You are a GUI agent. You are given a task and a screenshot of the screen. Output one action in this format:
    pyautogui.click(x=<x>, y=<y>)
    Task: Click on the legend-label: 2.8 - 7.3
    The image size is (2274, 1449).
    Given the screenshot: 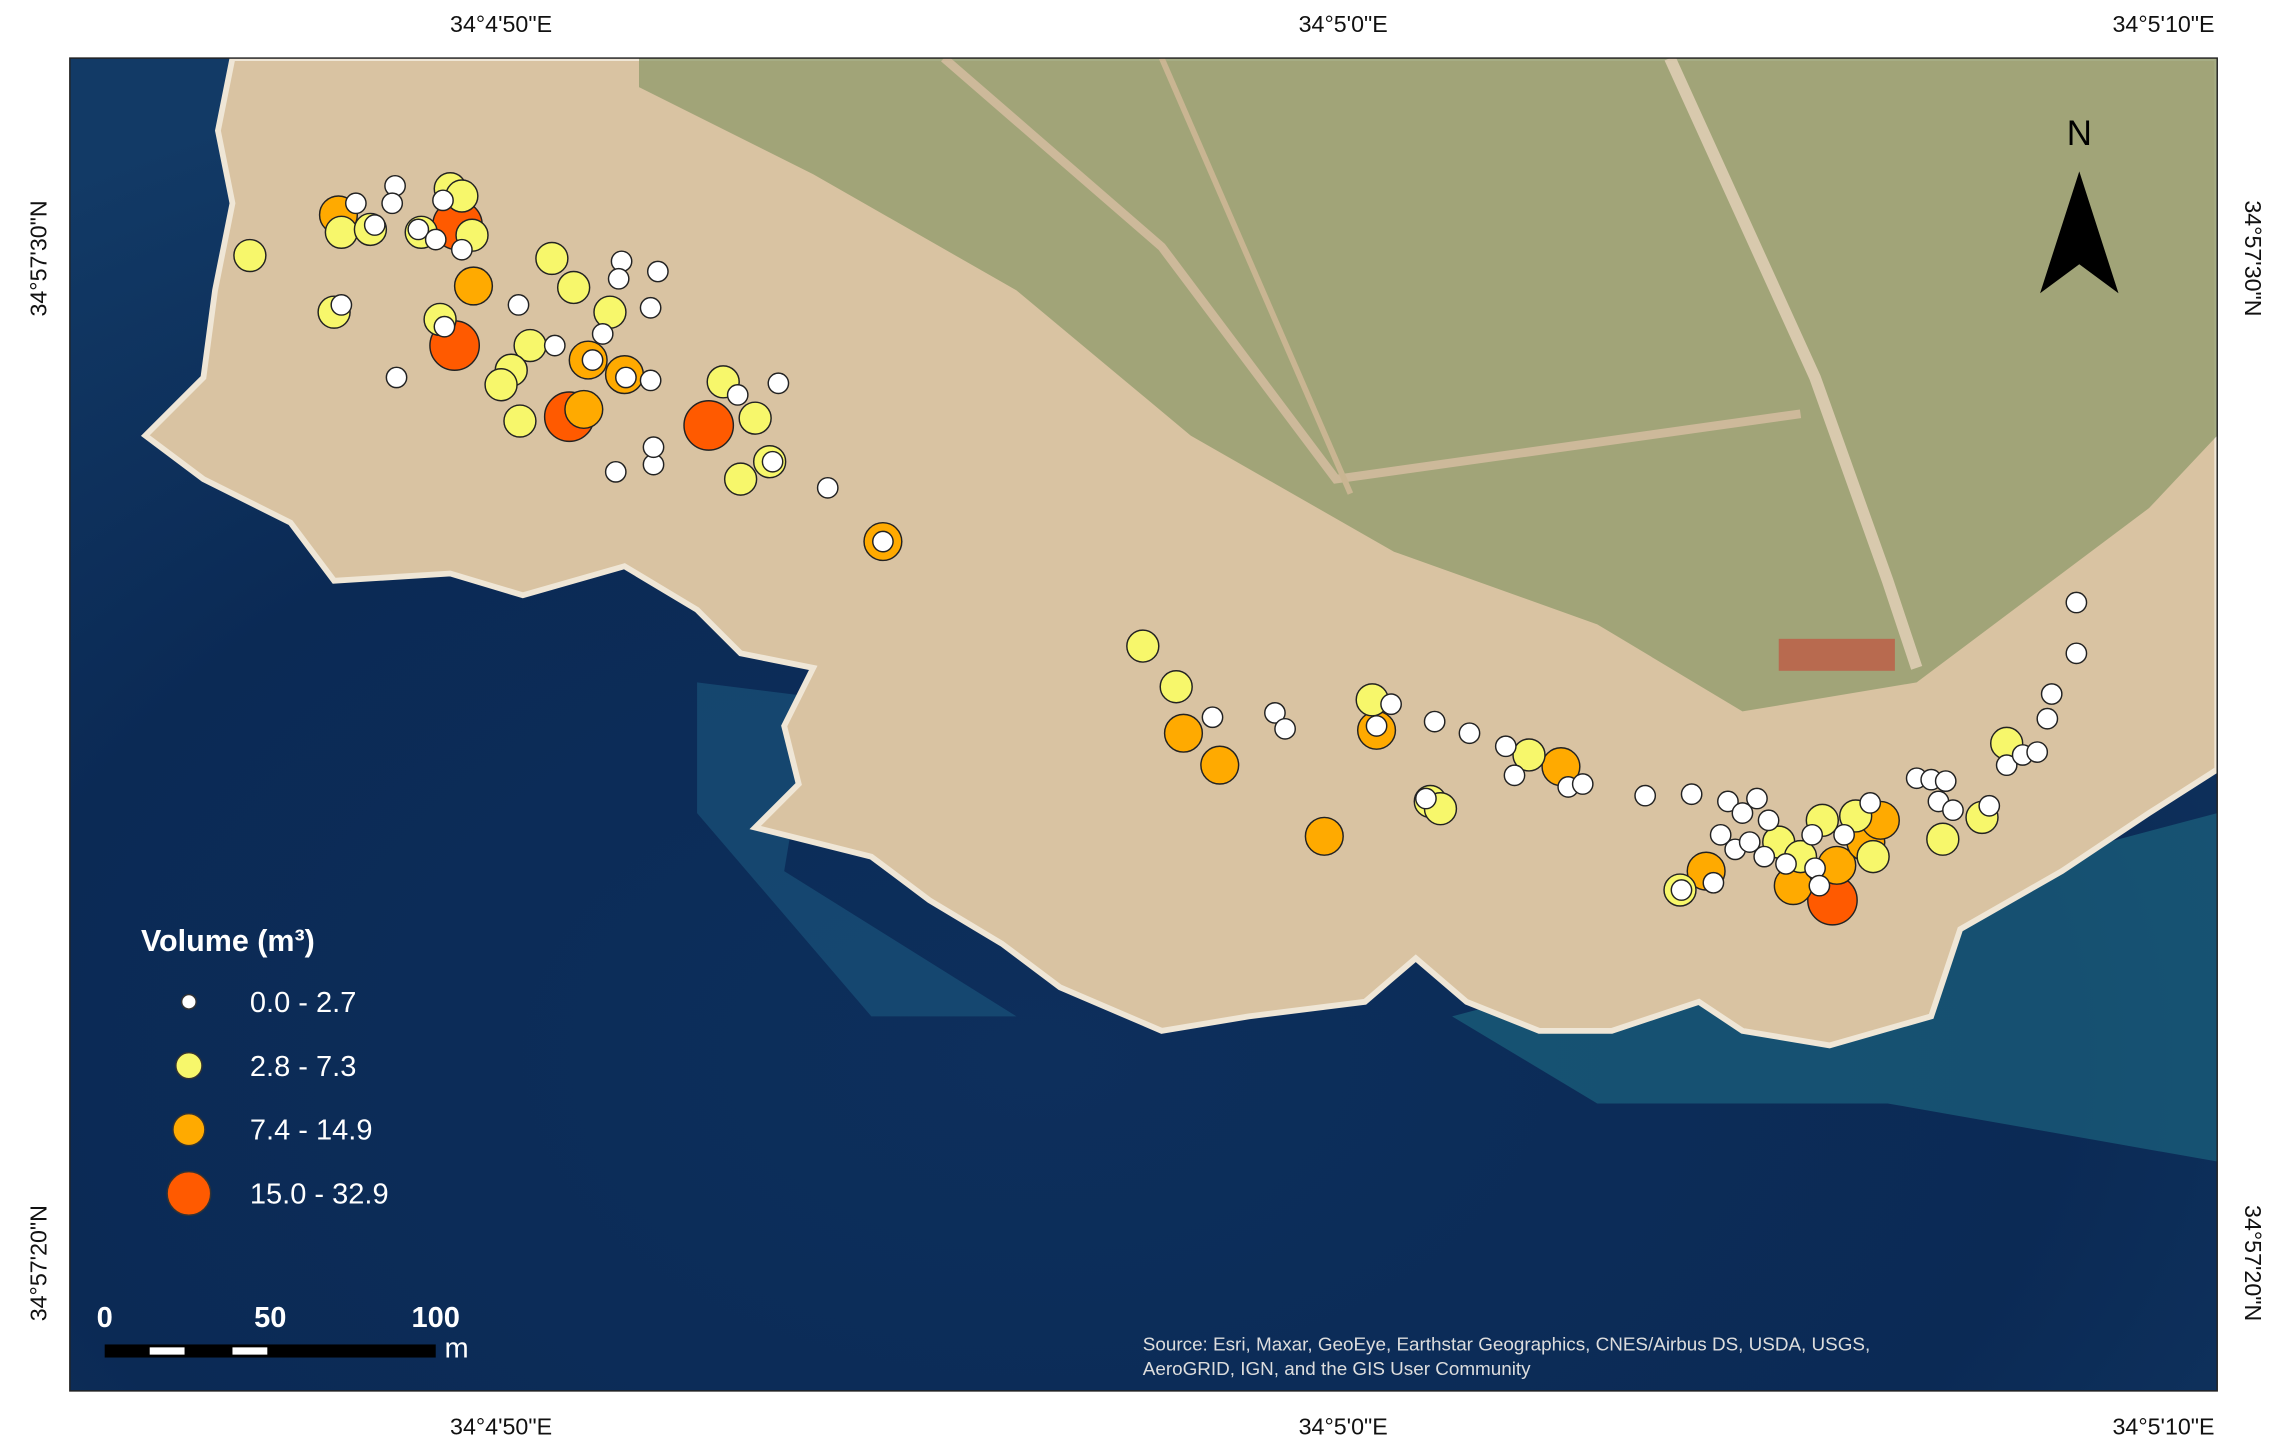 What is the action you would take?
    pyautogui.click(x=303, y=1067)
    